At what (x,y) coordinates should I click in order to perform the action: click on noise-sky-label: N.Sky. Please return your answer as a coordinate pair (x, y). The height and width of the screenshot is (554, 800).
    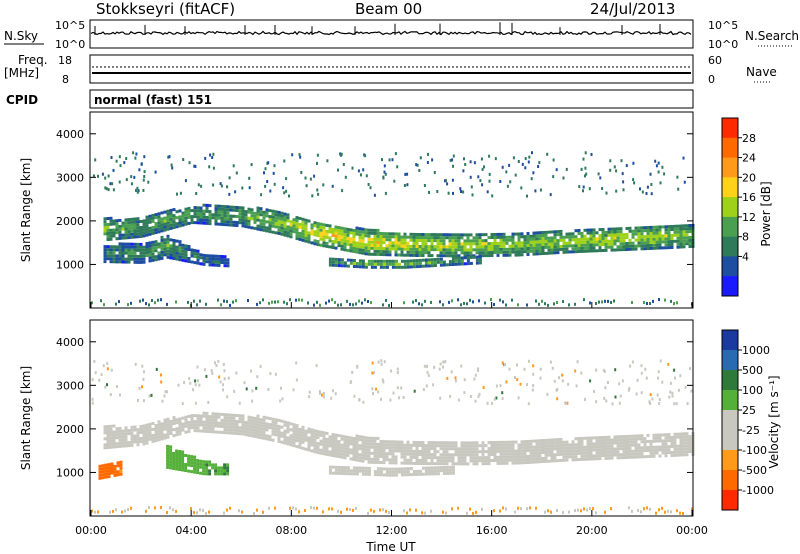
    Looking at the image, I should click on (21, 36).